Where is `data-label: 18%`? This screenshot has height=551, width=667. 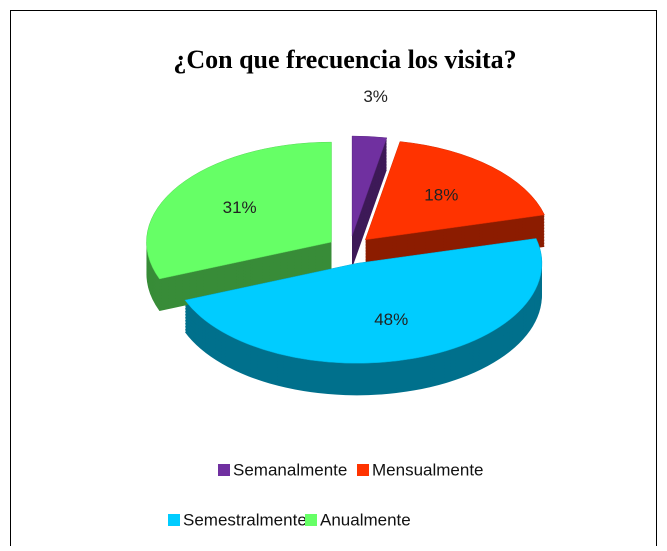
data-label: 18% is located at coordinates (441, 195).